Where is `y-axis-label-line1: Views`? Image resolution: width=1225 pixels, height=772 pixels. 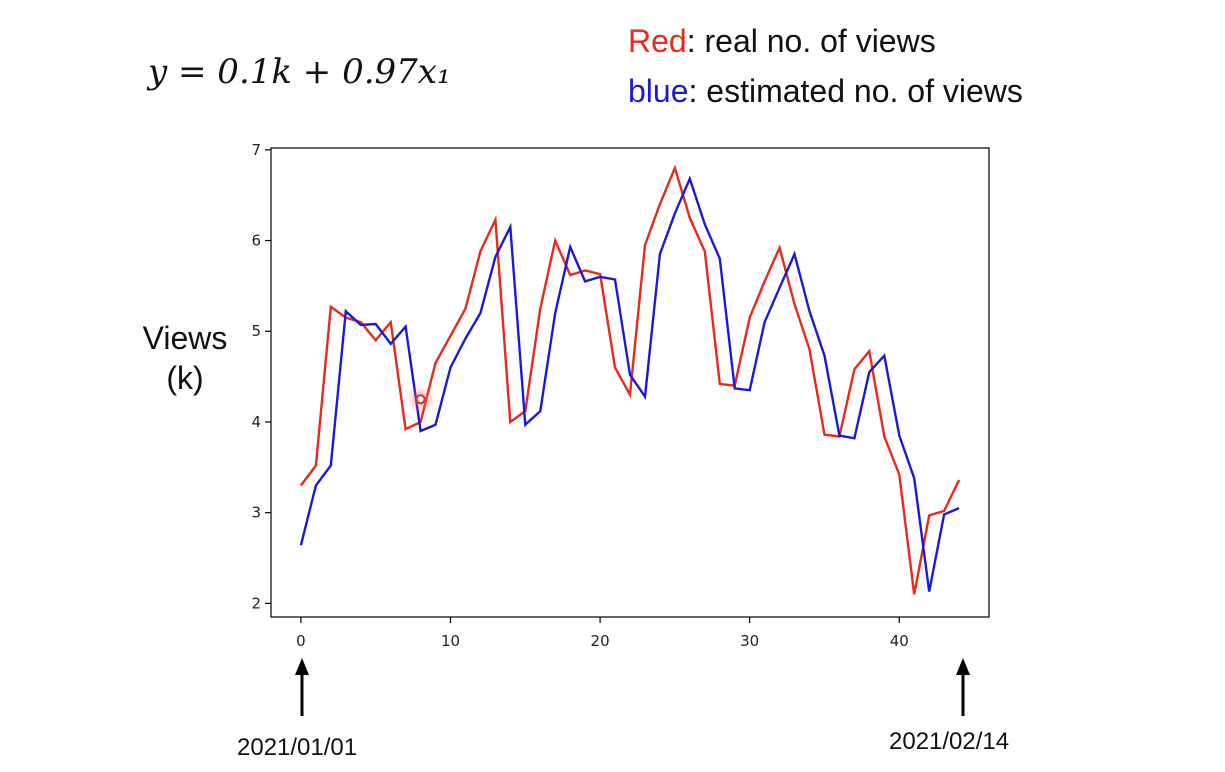 y-axis-label-line1: Views is located at coordinates (185, 338).